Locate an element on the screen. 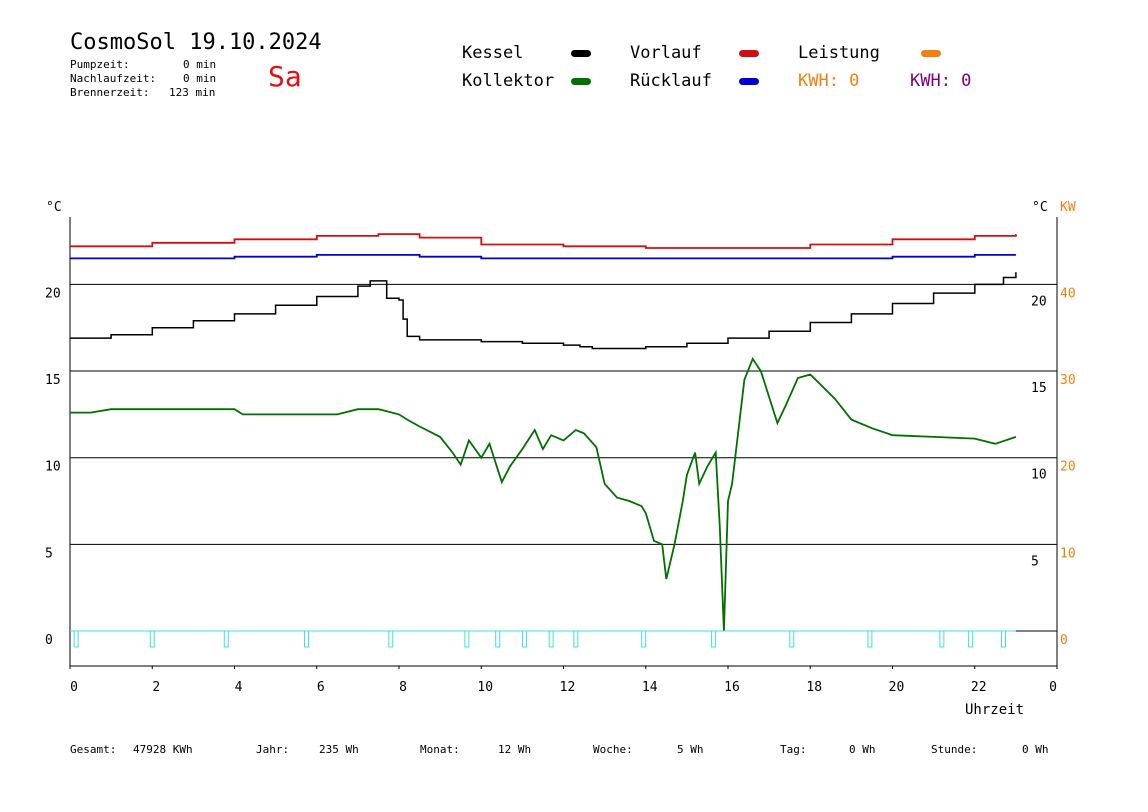 The height and width of the screenshot is (812, 1148). legend-ruecklauf-label: Rücklauf is located at coordinates (671, 81).